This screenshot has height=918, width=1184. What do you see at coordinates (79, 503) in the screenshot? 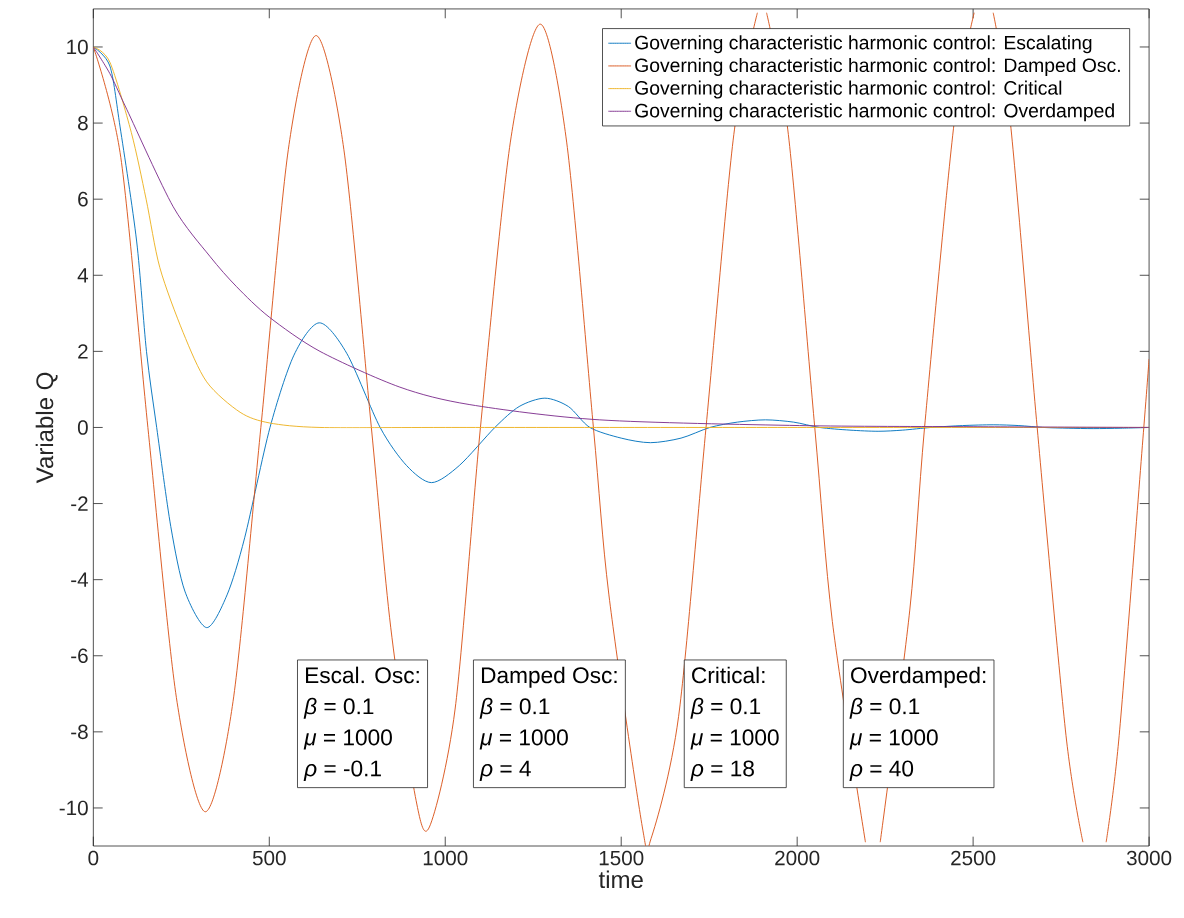
I see `y-tick-label: -2` at bounding box center [79, 503].